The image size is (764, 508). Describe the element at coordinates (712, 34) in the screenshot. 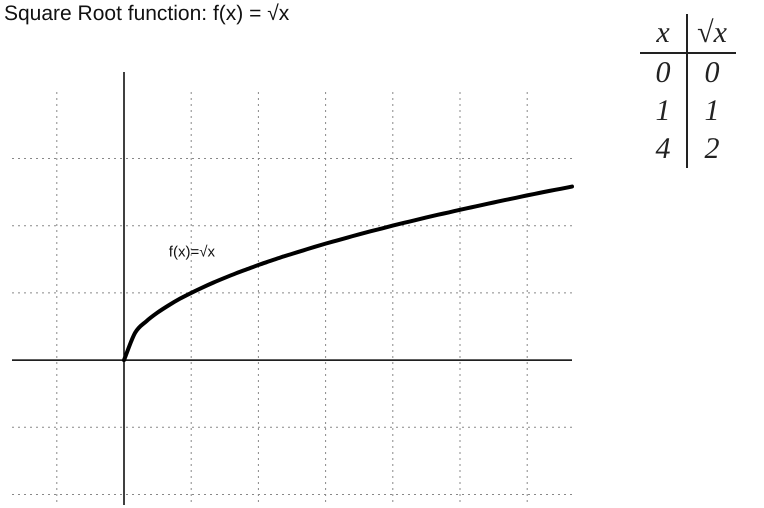

I see `text: √x` at that location.